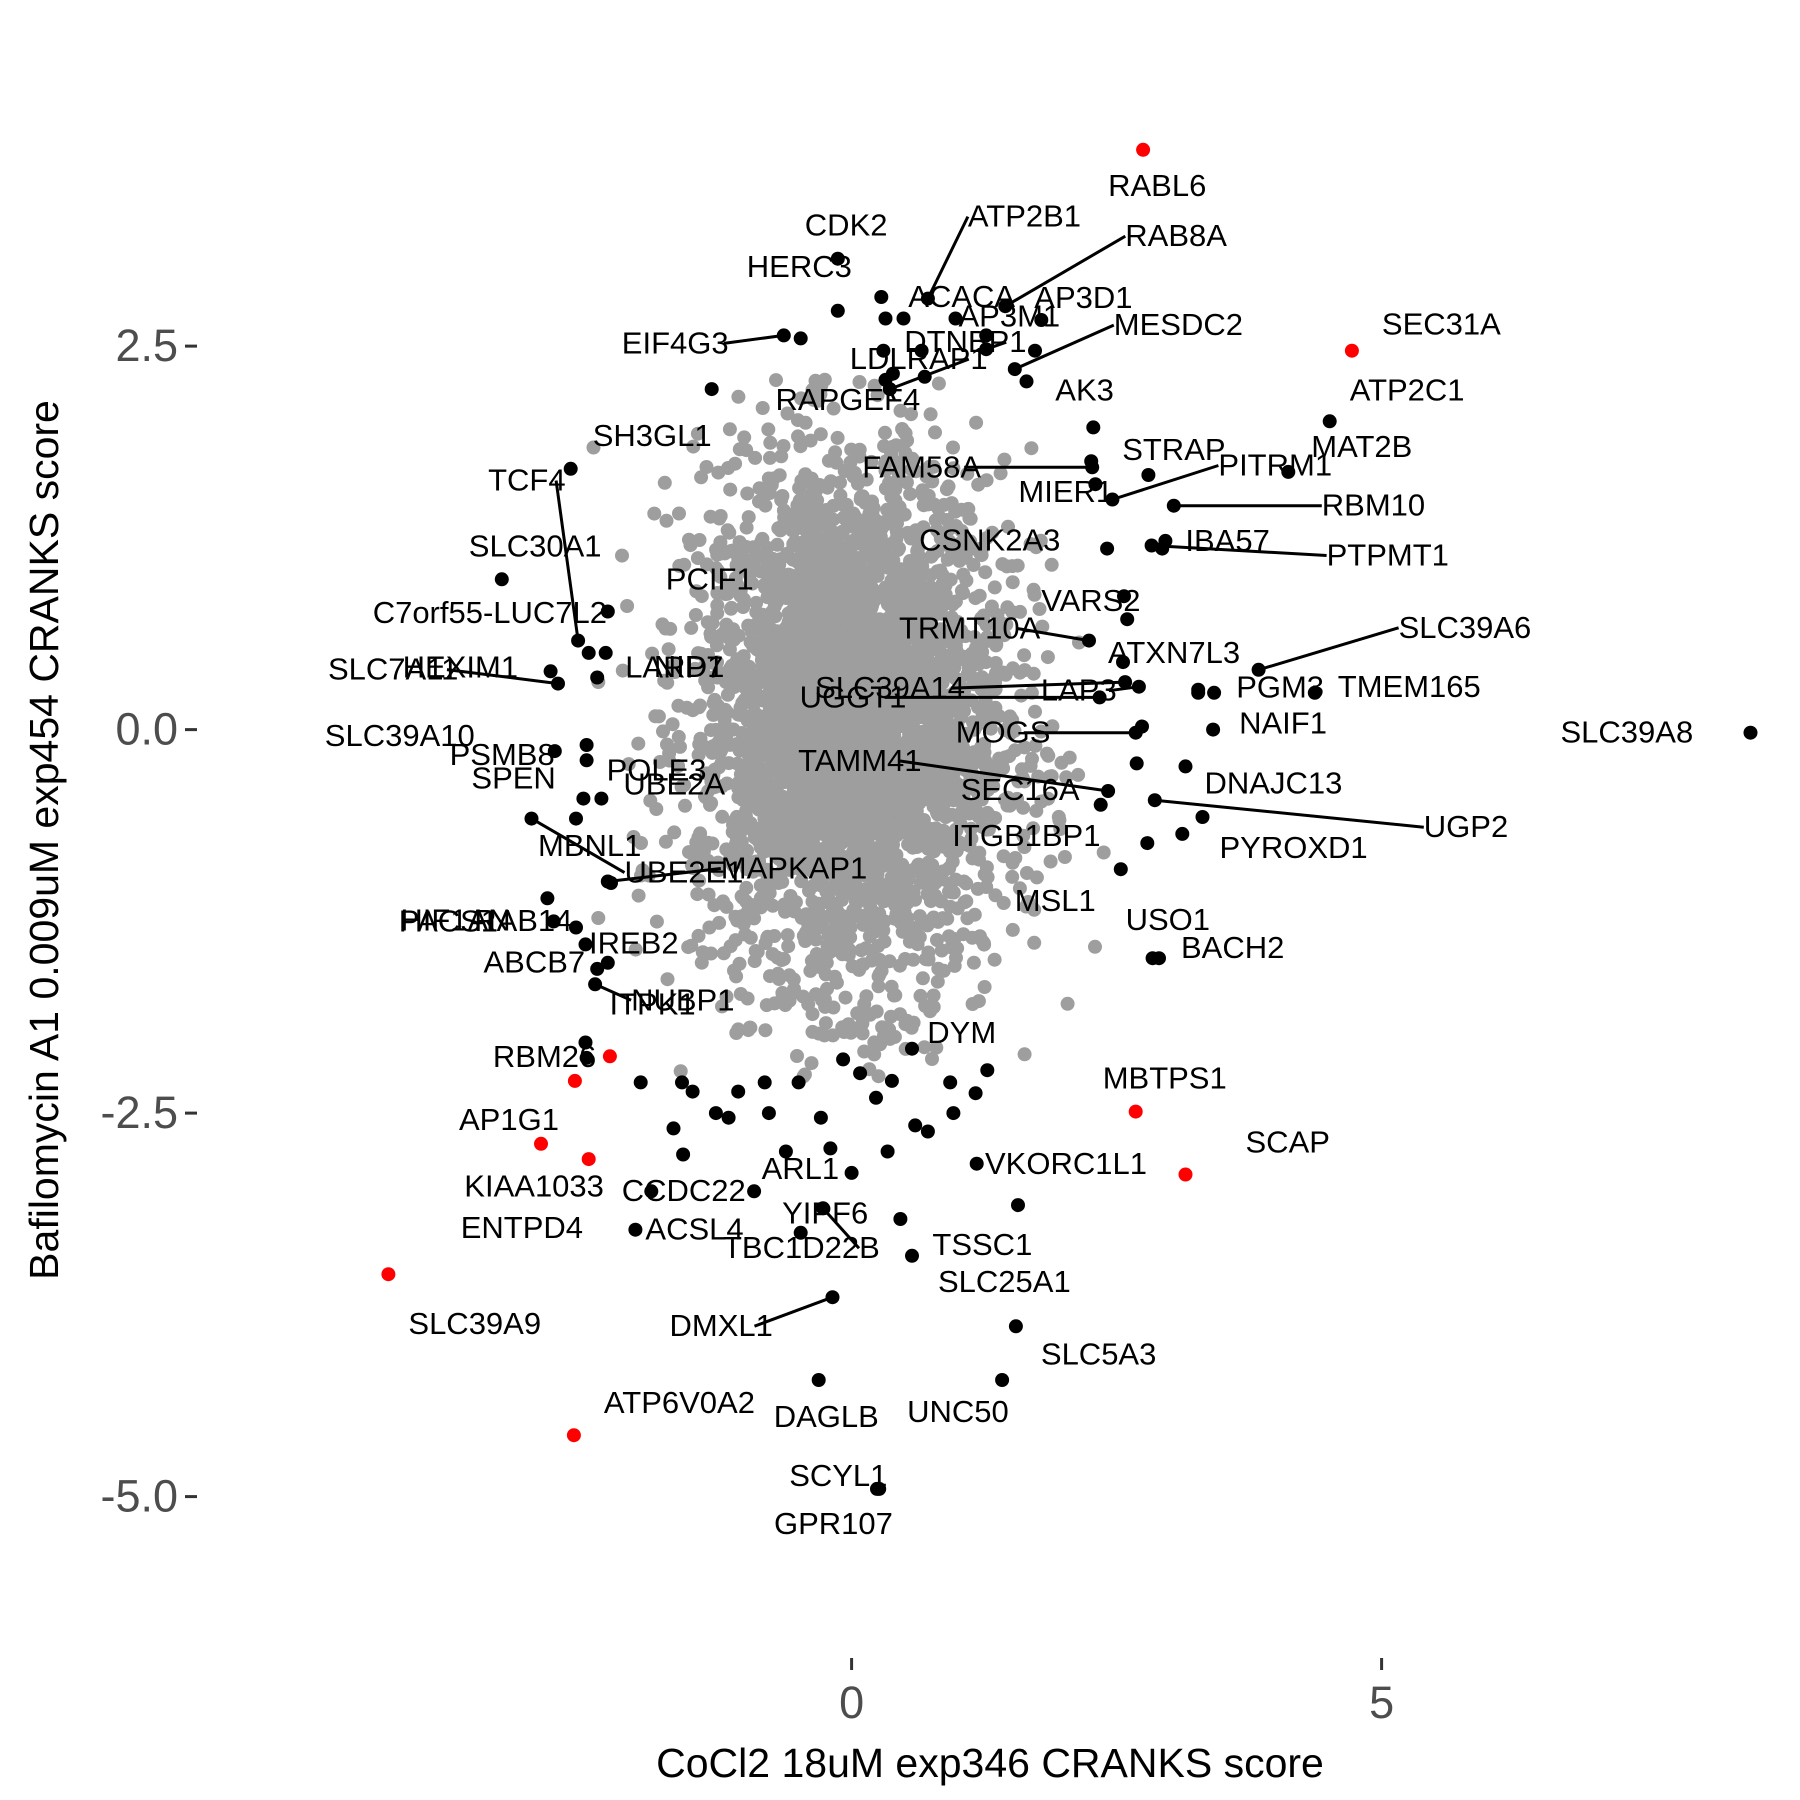 Image resolution: width=1800 pixels, height=1800 pixels. What do you see at coordinates (833, 1523) in the screenshot?
I see `gene-label: GPR107` at bounding box center [833, 1523].